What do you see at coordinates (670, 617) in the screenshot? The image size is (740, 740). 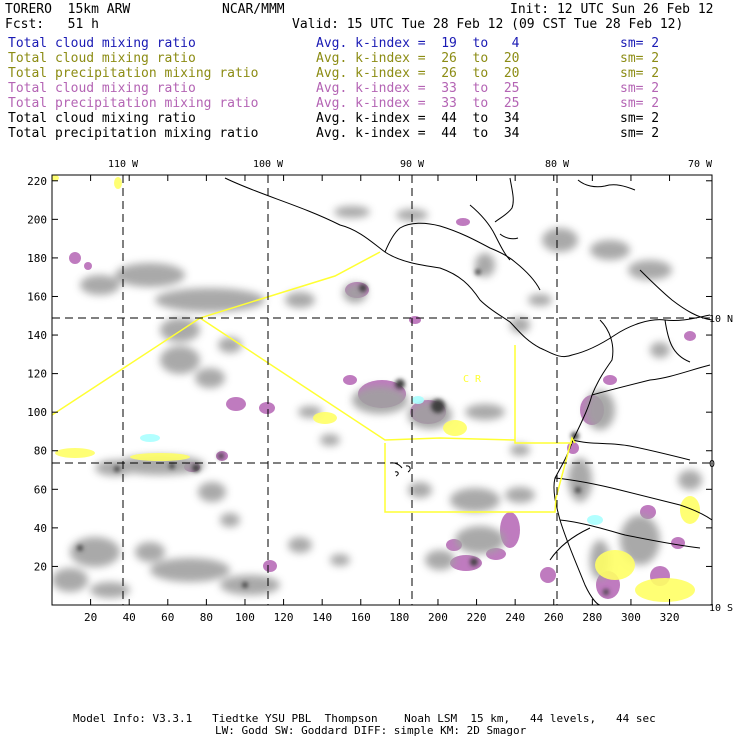 I see `x-tick-label: 320` at bounding box center [670, 617].